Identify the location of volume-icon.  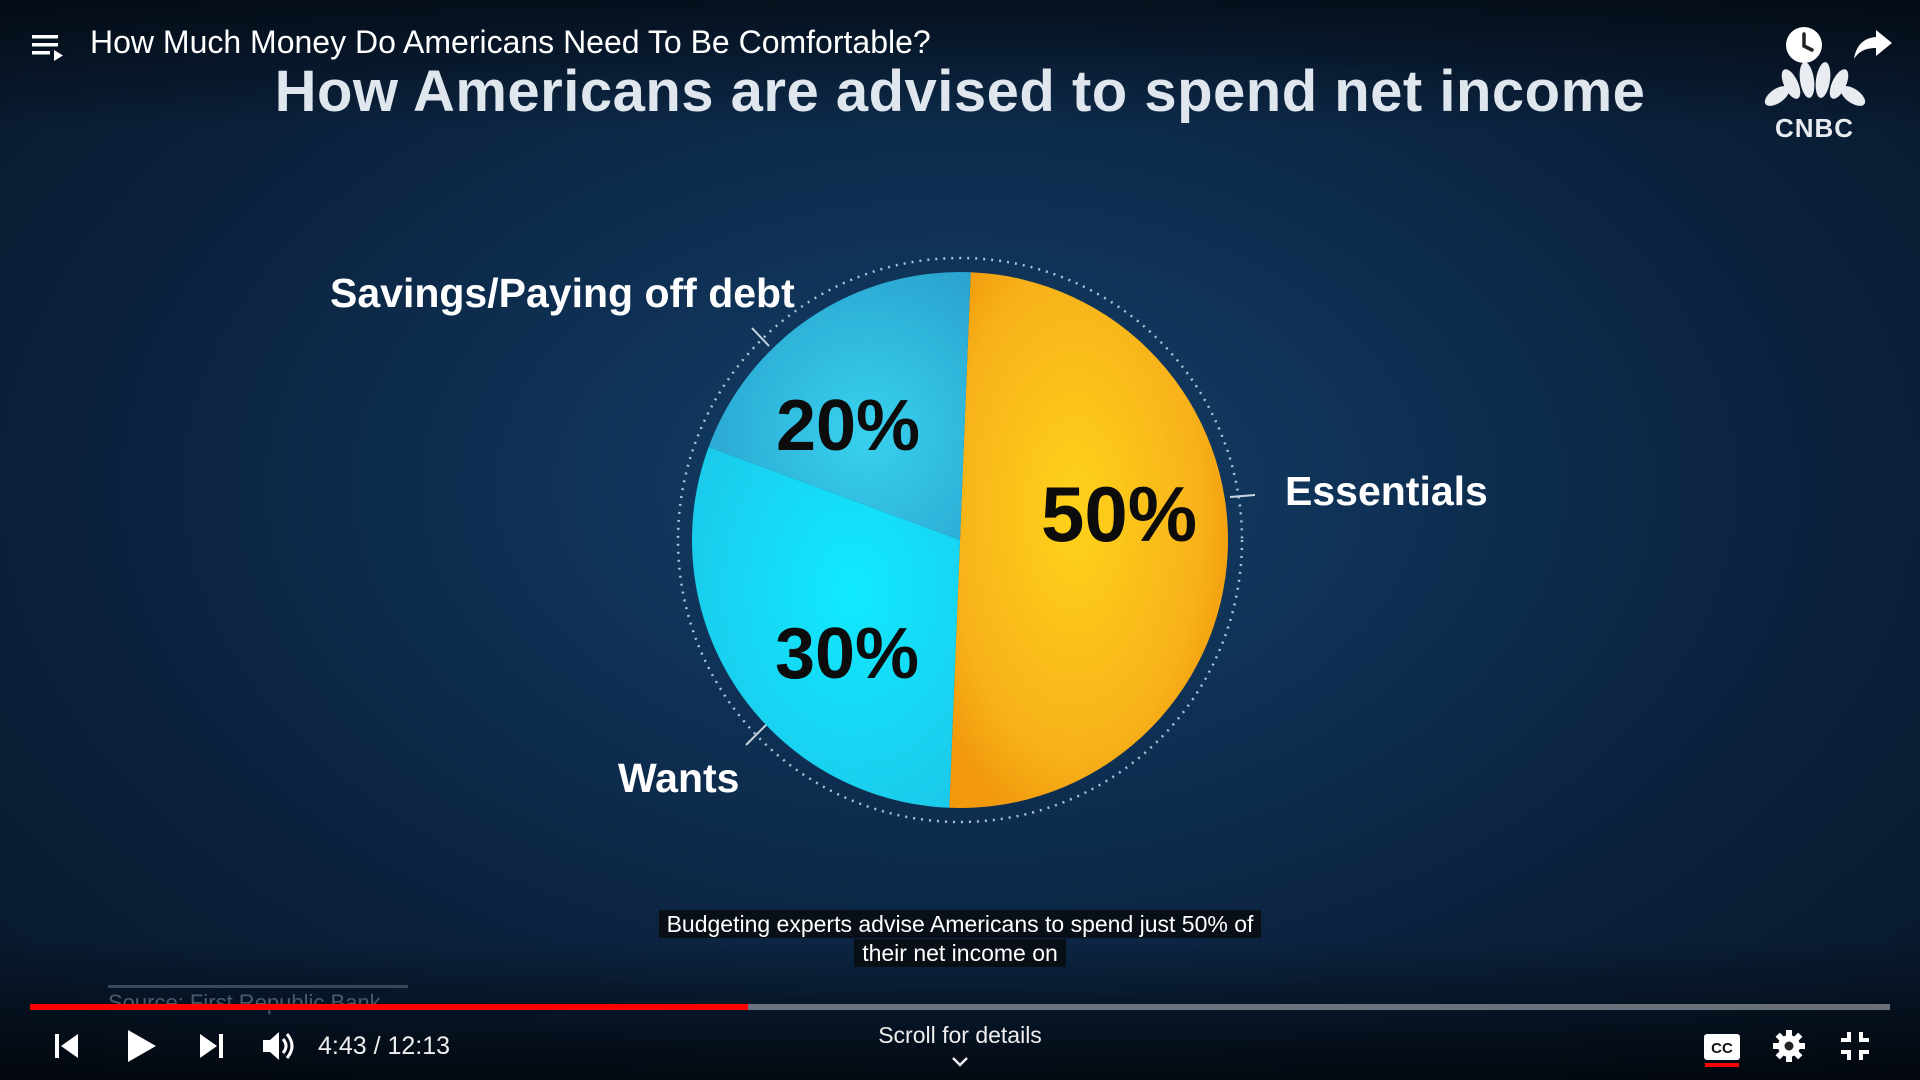
(278, 1048).